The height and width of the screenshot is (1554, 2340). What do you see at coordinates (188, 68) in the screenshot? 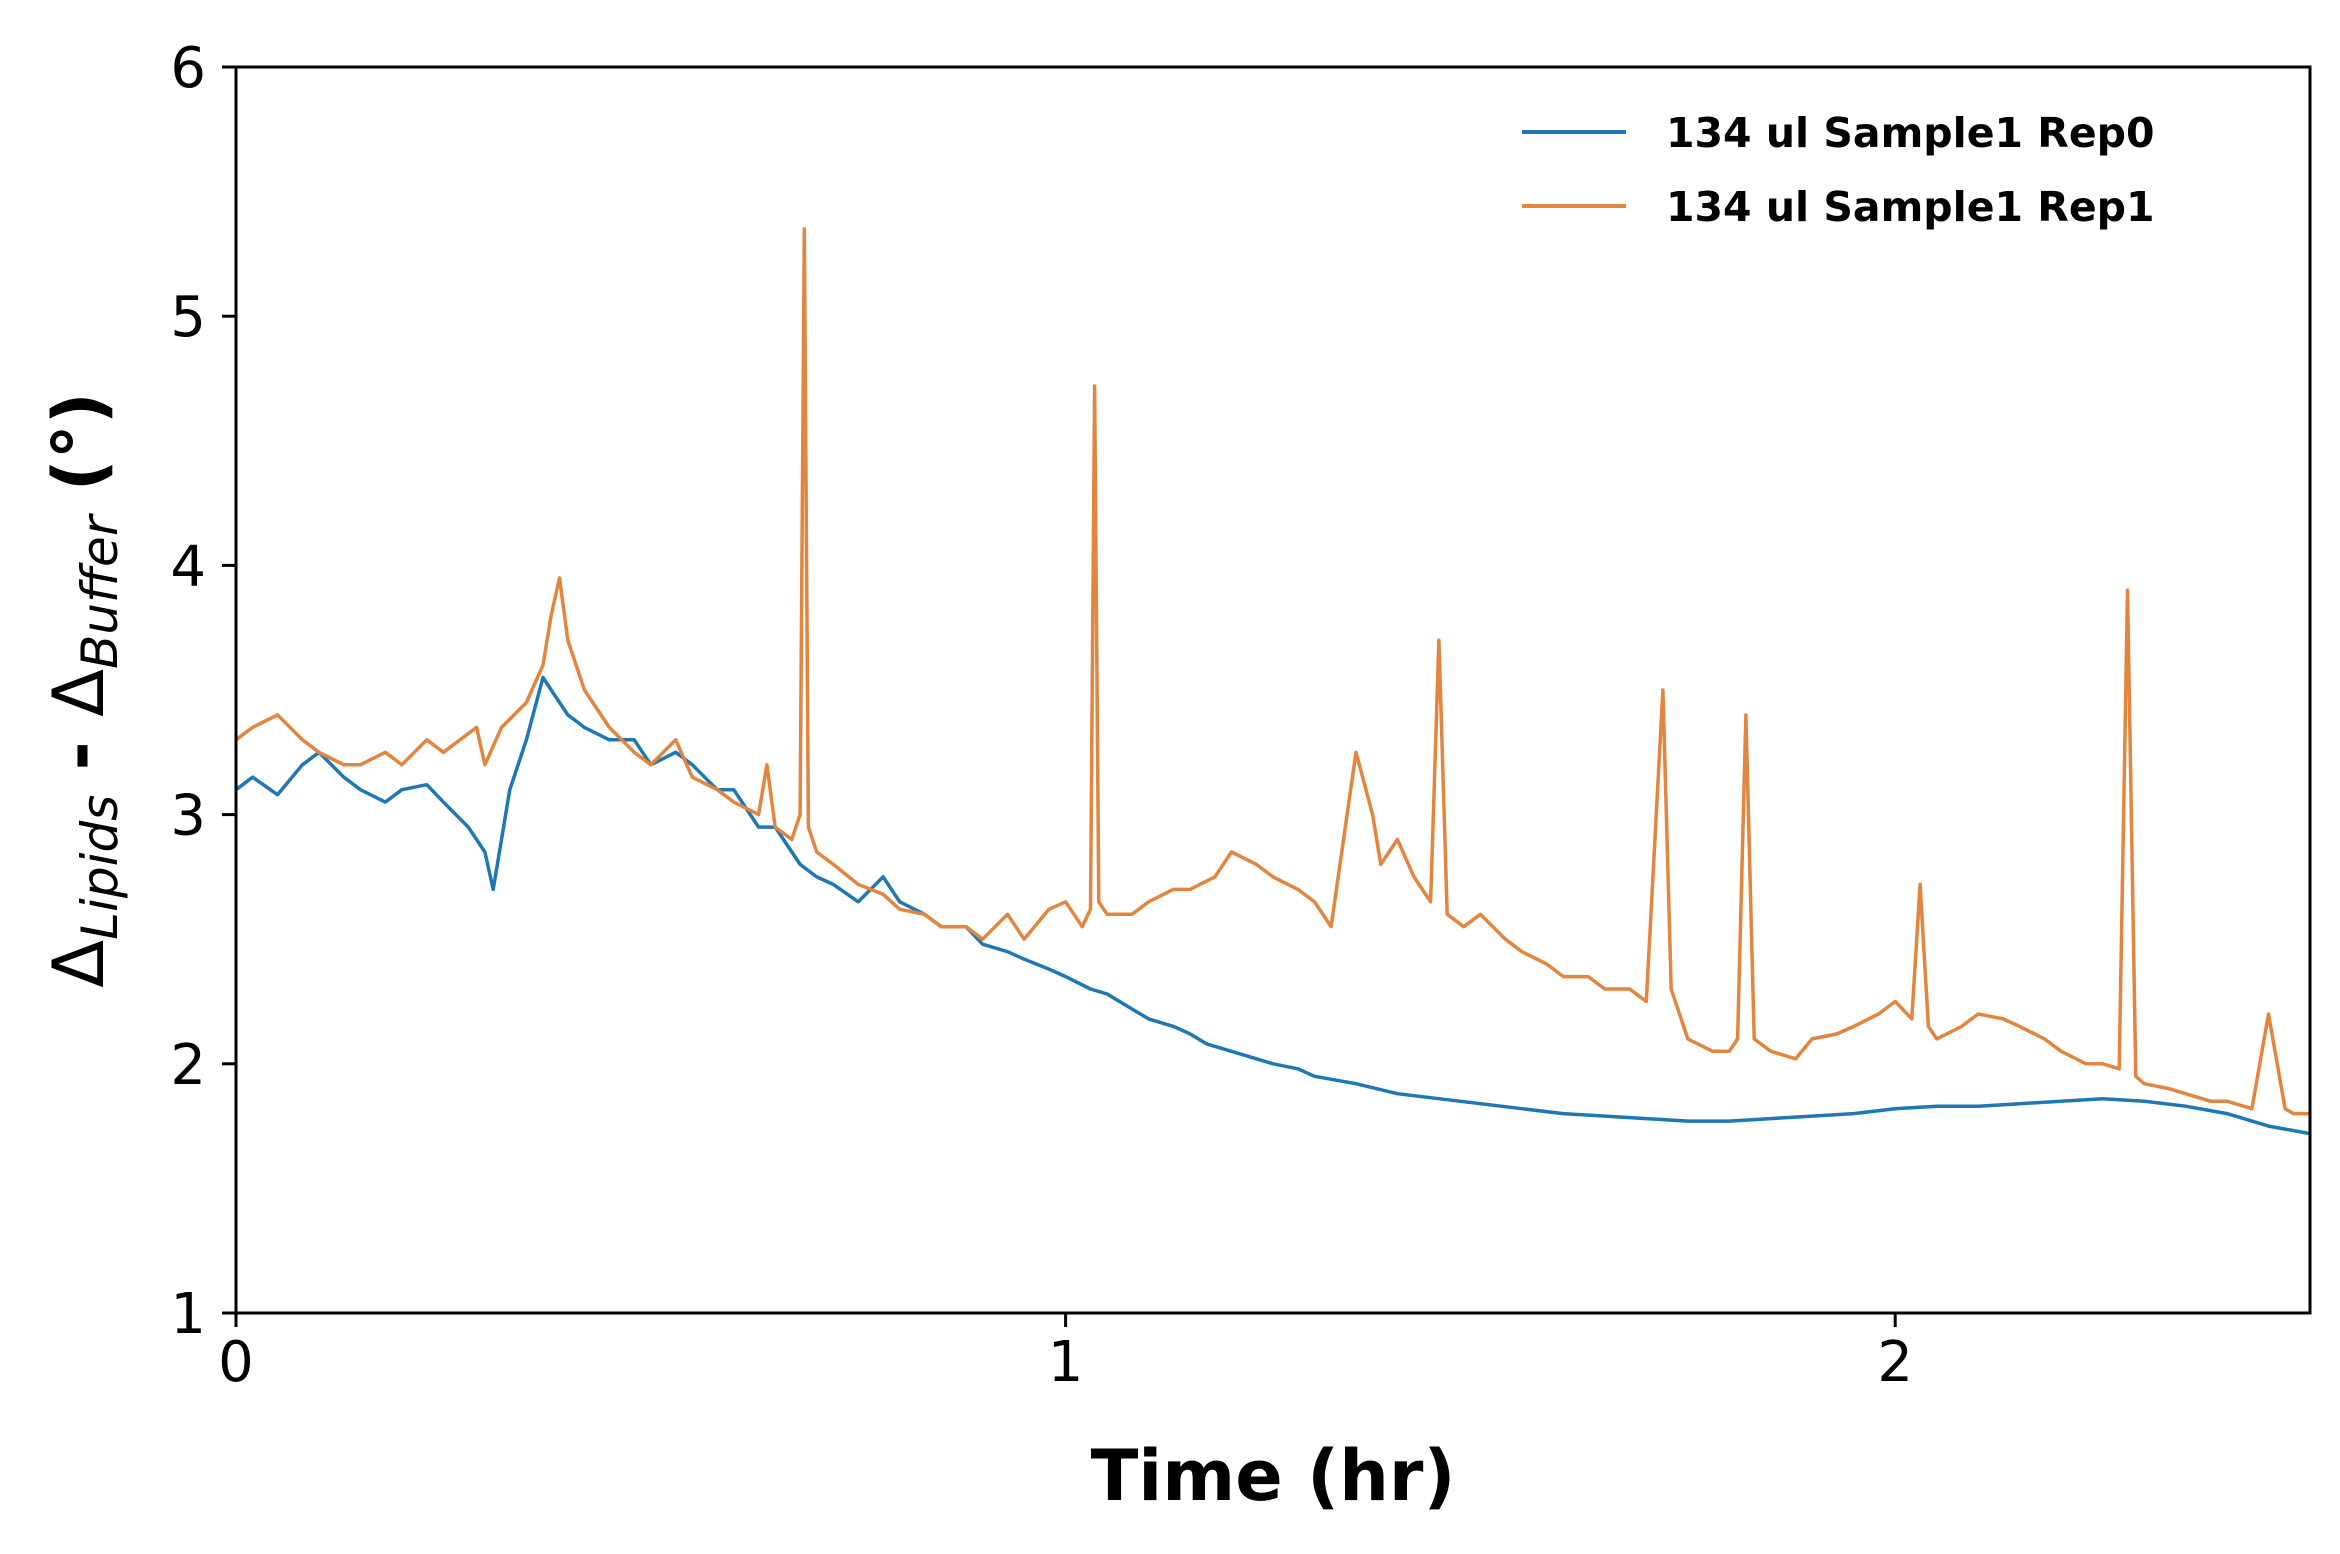
I see `y-tick-label: 6` at bounding box center [188, 68].